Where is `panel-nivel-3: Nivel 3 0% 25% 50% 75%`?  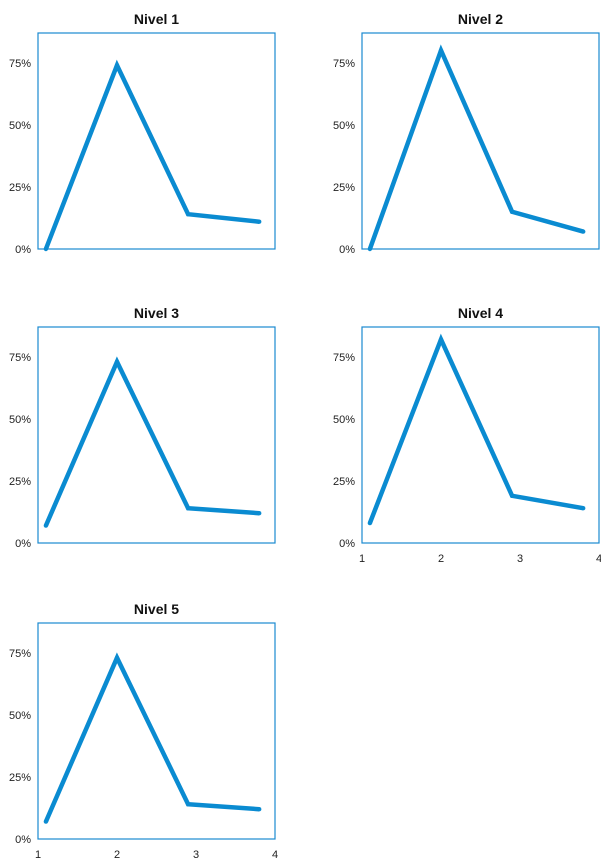 panel-nivel-3: Nivel 3 0% 25% 50% 75% is located at coordinates (142, 427).